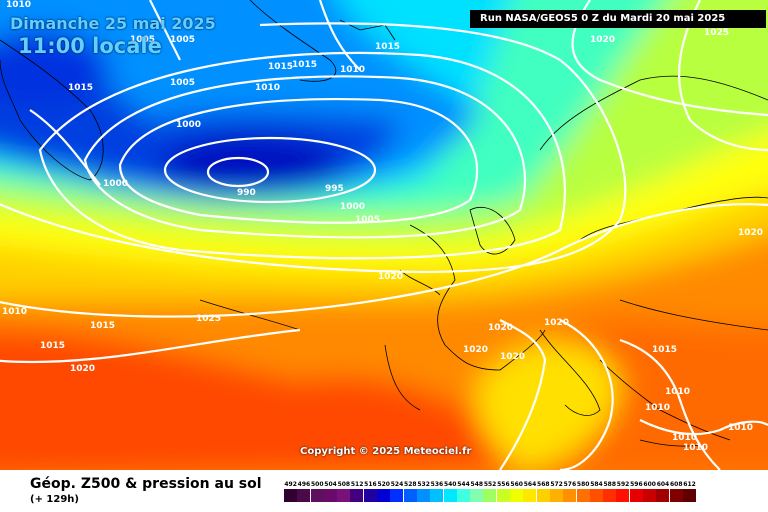 This screenshot has height=512, width=768. What do you see at coordinates (516, 484) in the screenshot?
I see `legend-label: 560` at bounding box center [516, 484].